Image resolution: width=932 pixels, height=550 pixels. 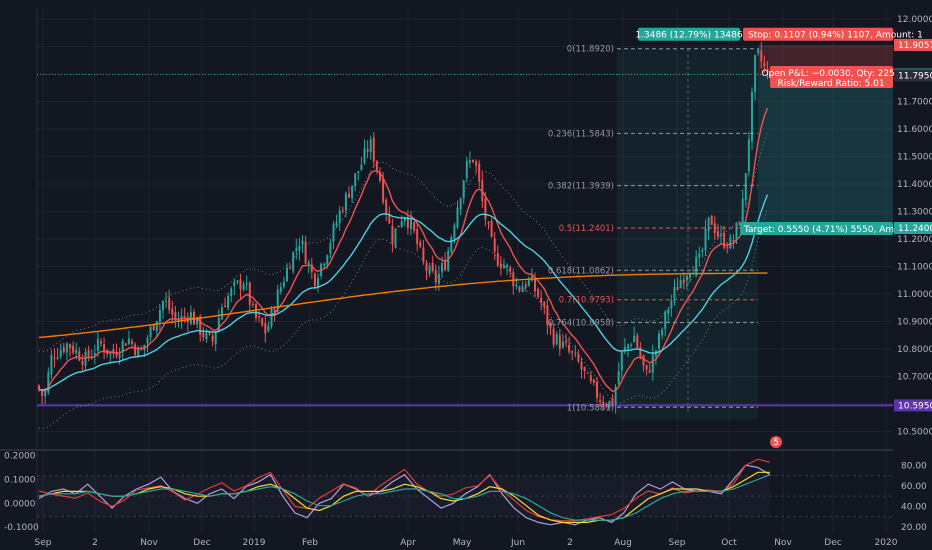 What do you see at coordinates (914, 323) in the screenshot?
I see `price-tick-label: 10.9000` at bounding box center [914, 323].